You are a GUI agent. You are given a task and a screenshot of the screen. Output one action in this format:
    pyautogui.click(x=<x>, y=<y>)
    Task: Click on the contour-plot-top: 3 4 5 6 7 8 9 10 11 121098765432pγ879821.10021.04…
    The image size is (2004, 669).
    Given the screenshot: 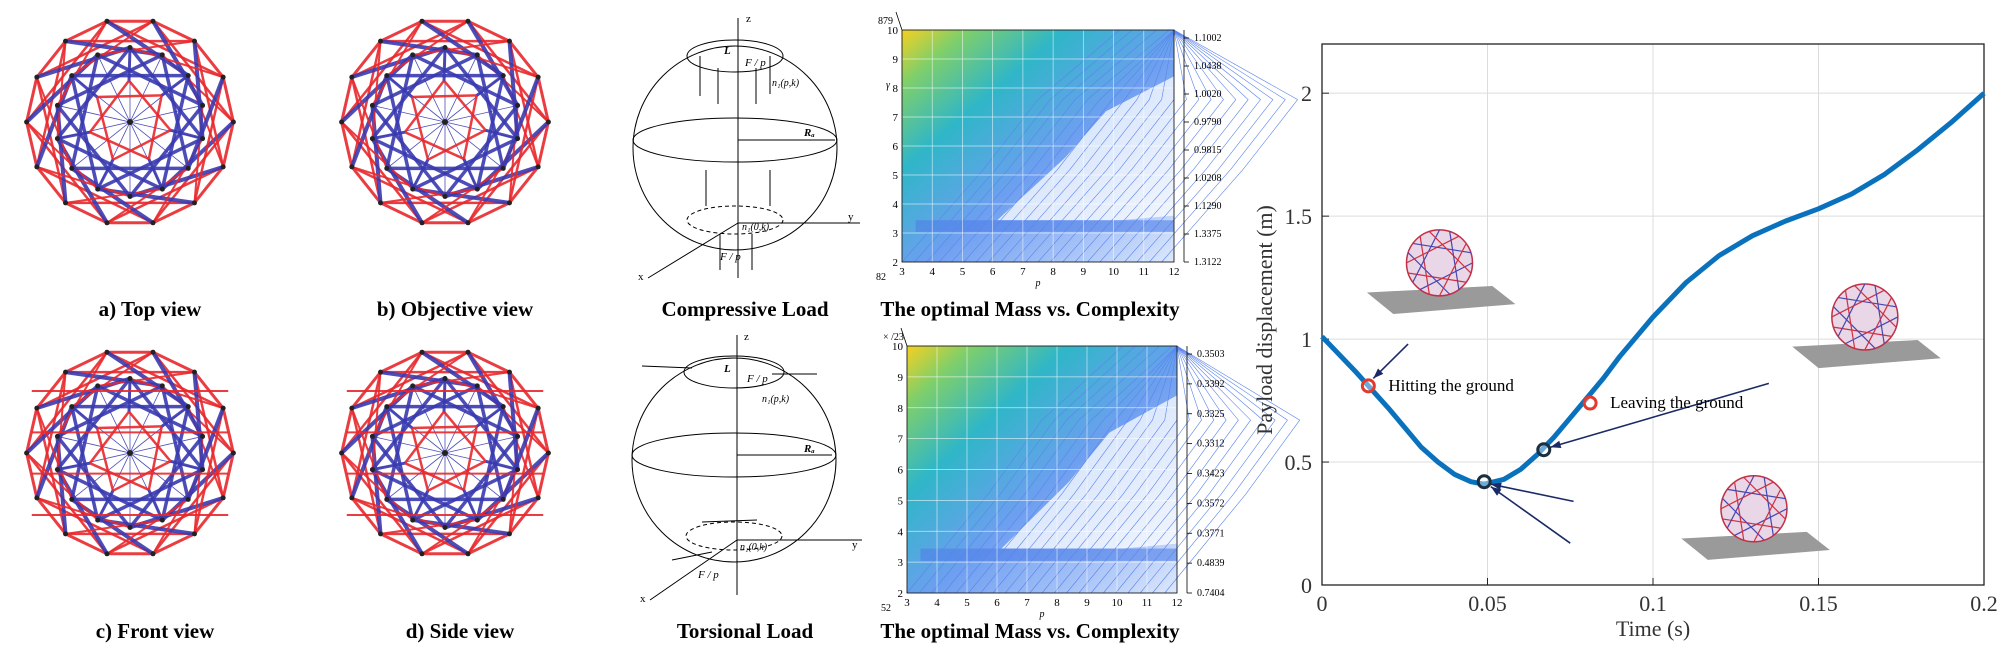 What is the action you would take?
    pyautogui.click(x=1087, y=150)
    